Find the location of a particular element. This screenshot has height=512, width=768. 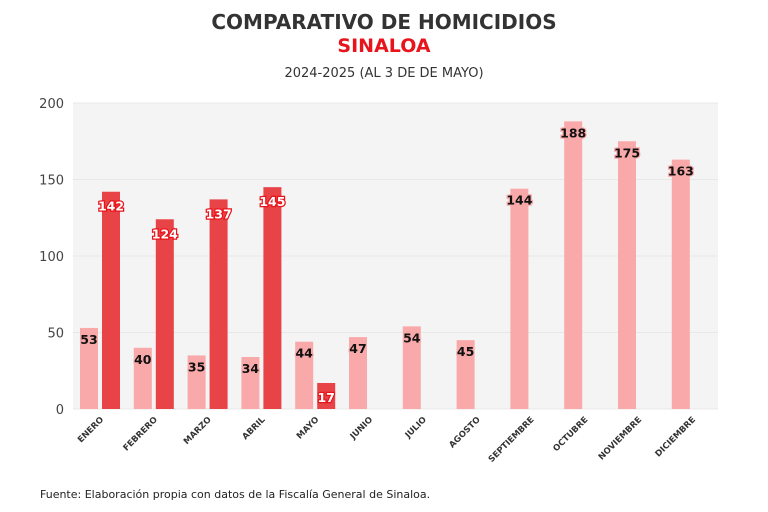

data-label: 175 is located at coordinates (627, 152).